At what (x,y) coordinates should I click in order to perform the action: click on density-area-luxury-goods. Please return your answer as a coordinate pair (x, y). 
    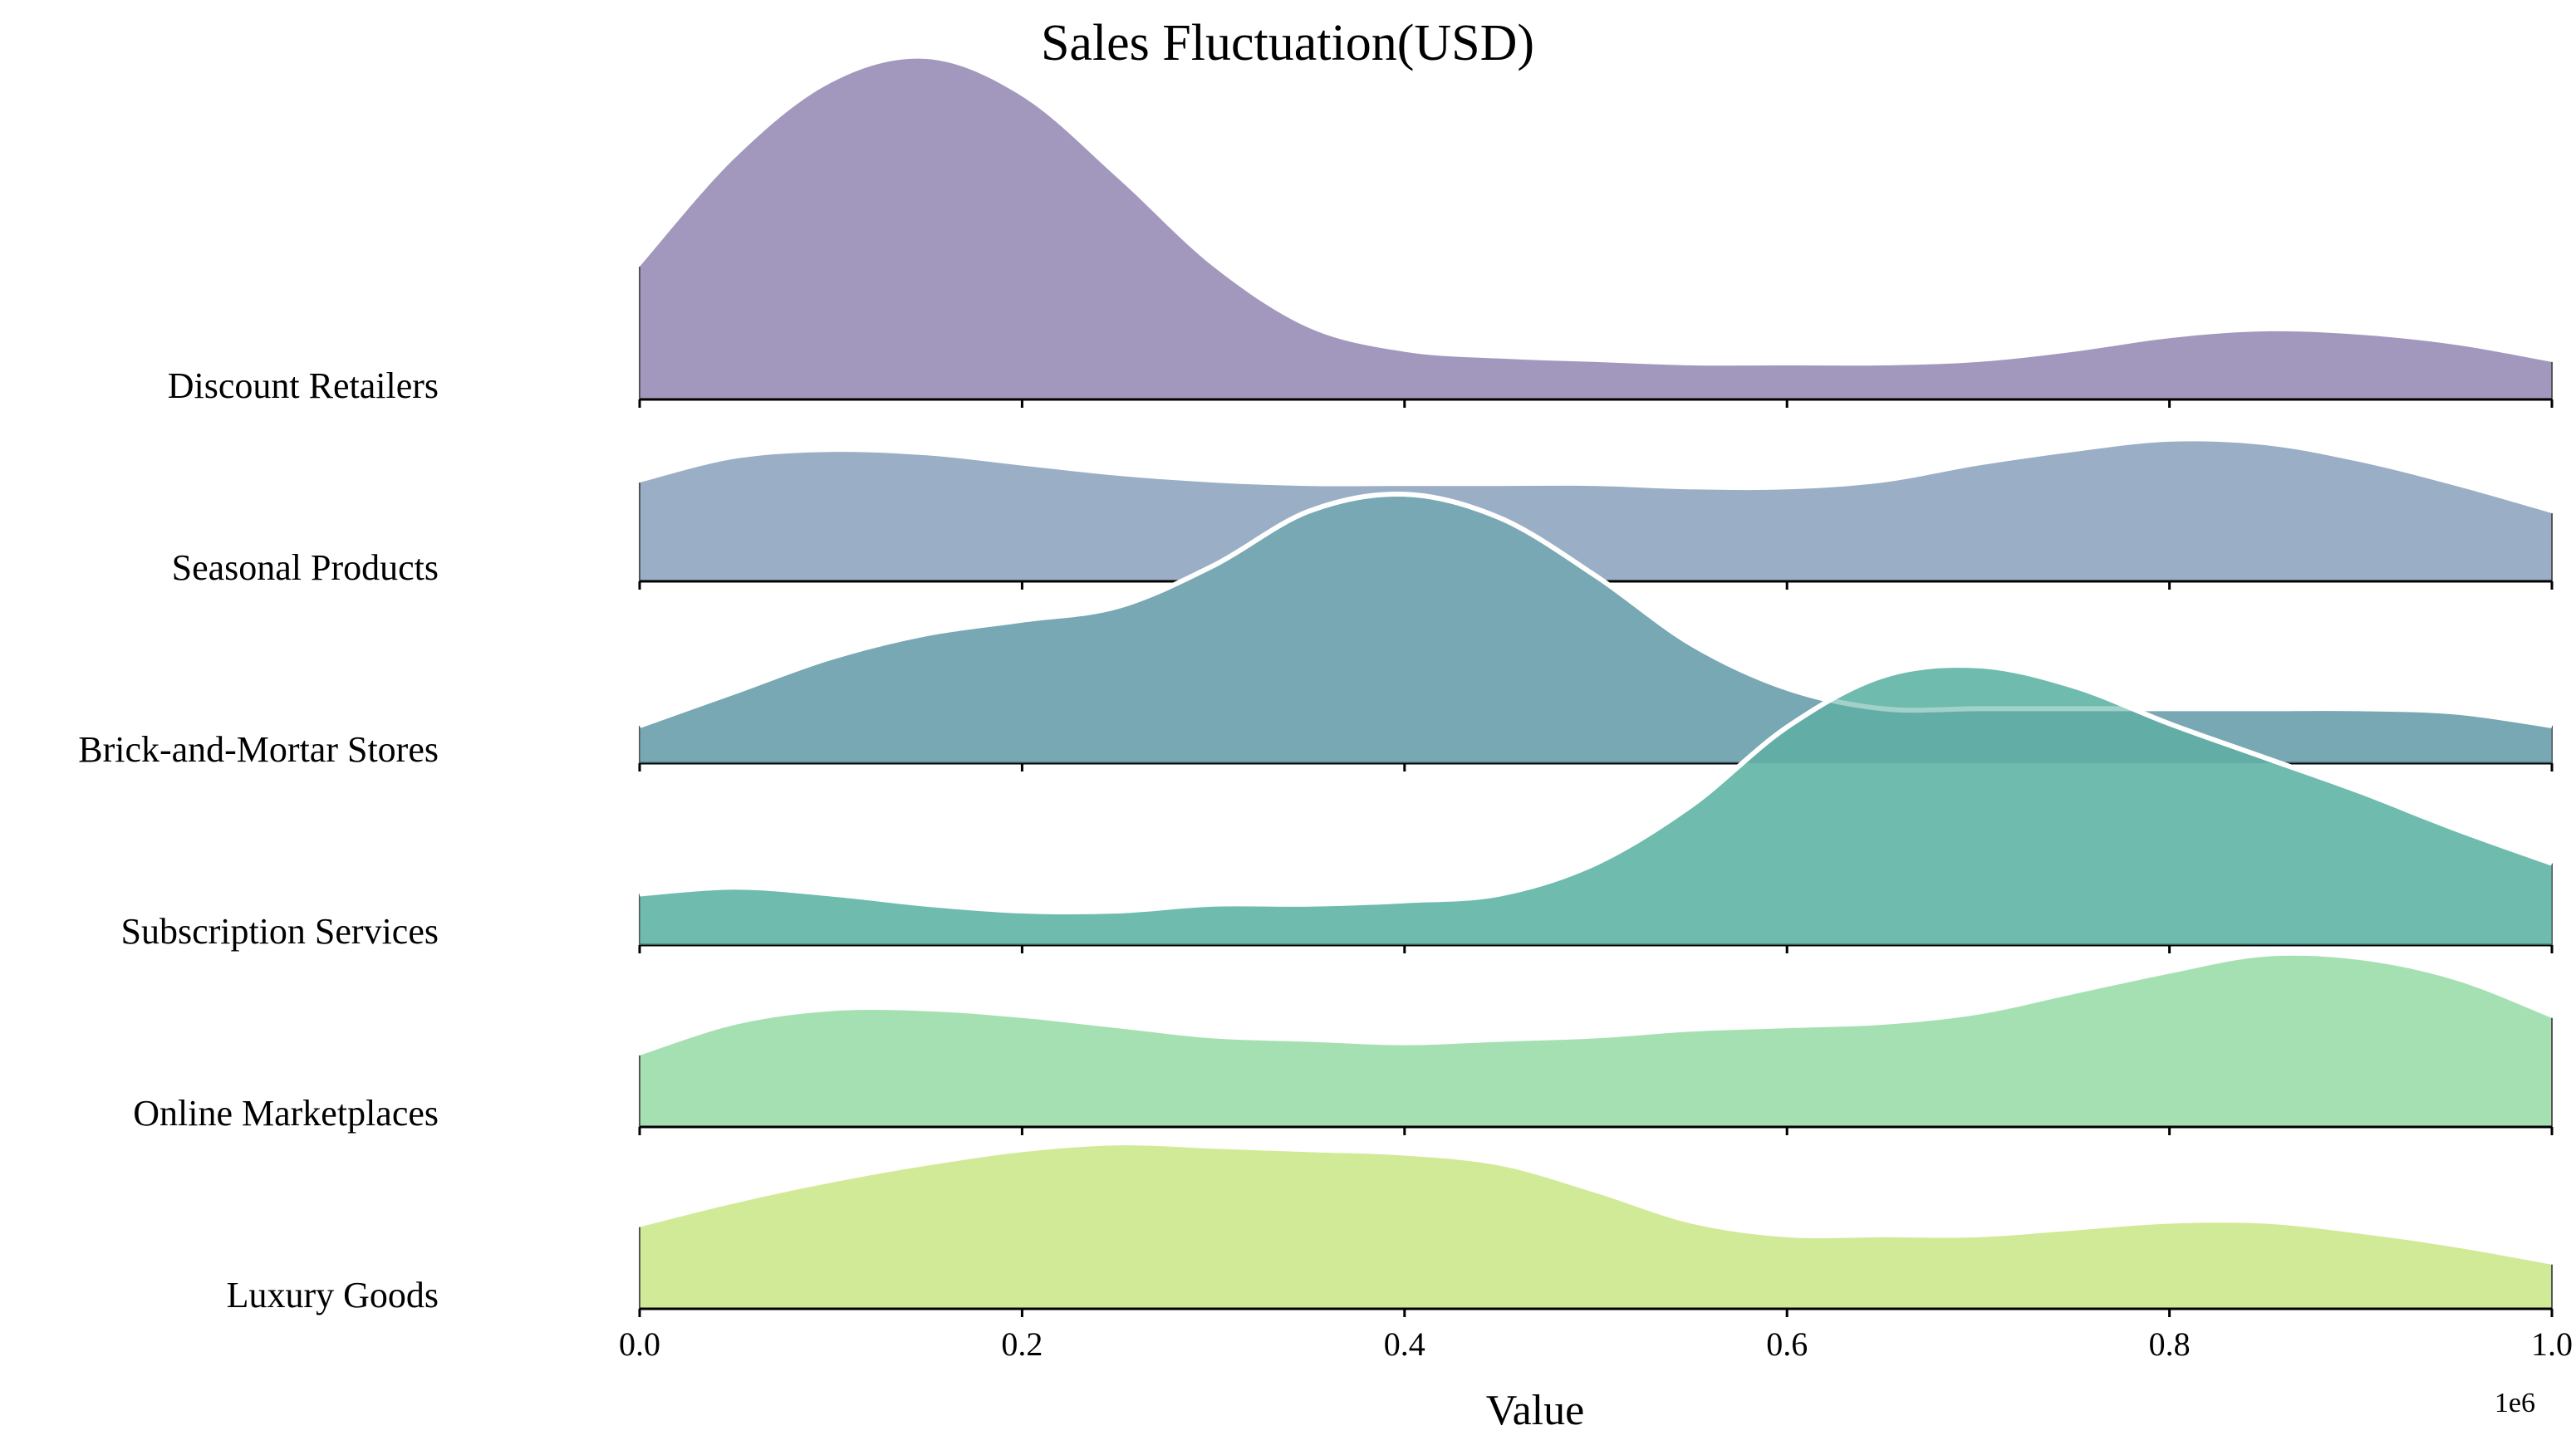
    Looking at the image, I should click on (1596, 1227).